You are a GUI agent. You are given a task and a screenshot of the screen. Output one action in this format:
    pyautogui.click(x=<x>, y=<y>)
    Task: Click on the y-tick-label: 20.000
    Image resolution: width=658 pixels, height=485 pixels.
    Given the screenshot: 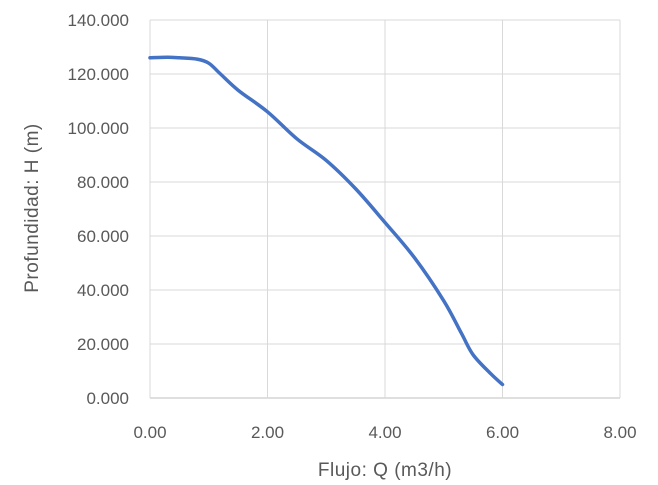 What is the action you would take?
    pyautogui.click(x=103, y=344)
    